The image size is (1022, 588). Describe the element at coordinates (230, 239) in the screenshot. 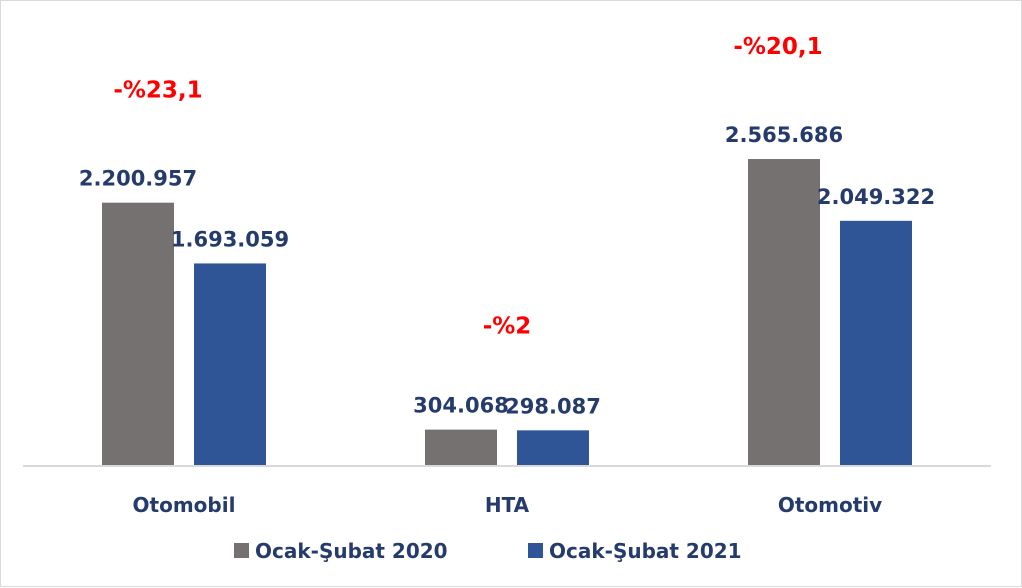

I see `data-label-otomobil-series-2: 1.693.059` at that location.